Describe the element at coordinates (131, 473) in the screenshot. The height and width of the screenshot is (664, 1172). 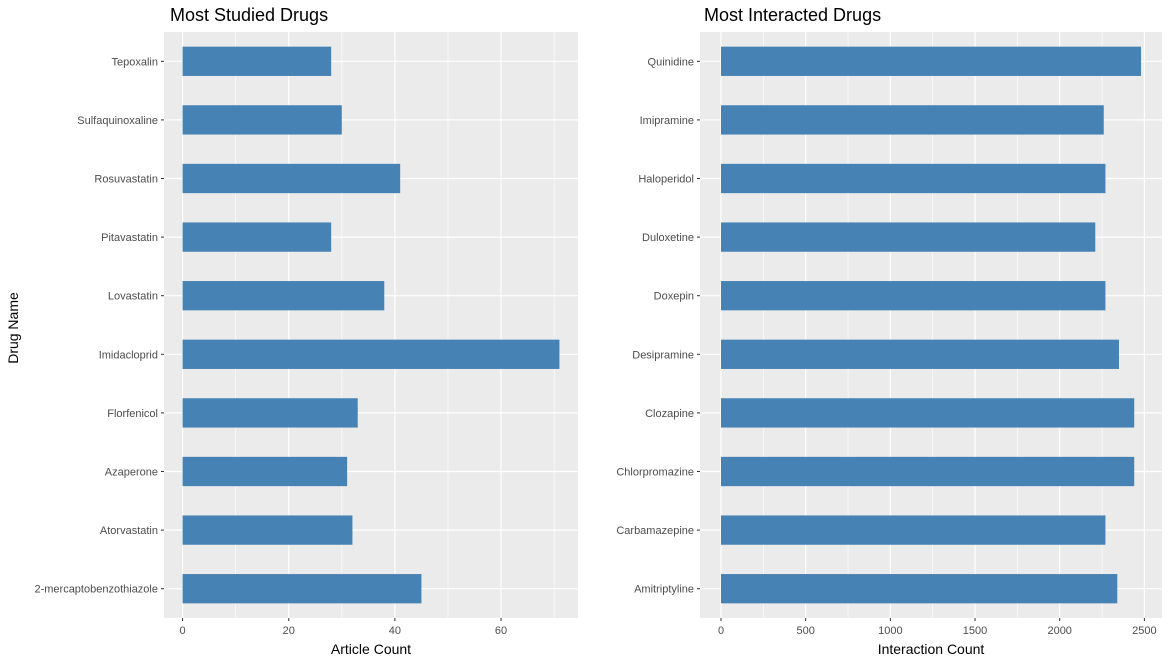
I see `y-tick-label: Azaperone` at that location.